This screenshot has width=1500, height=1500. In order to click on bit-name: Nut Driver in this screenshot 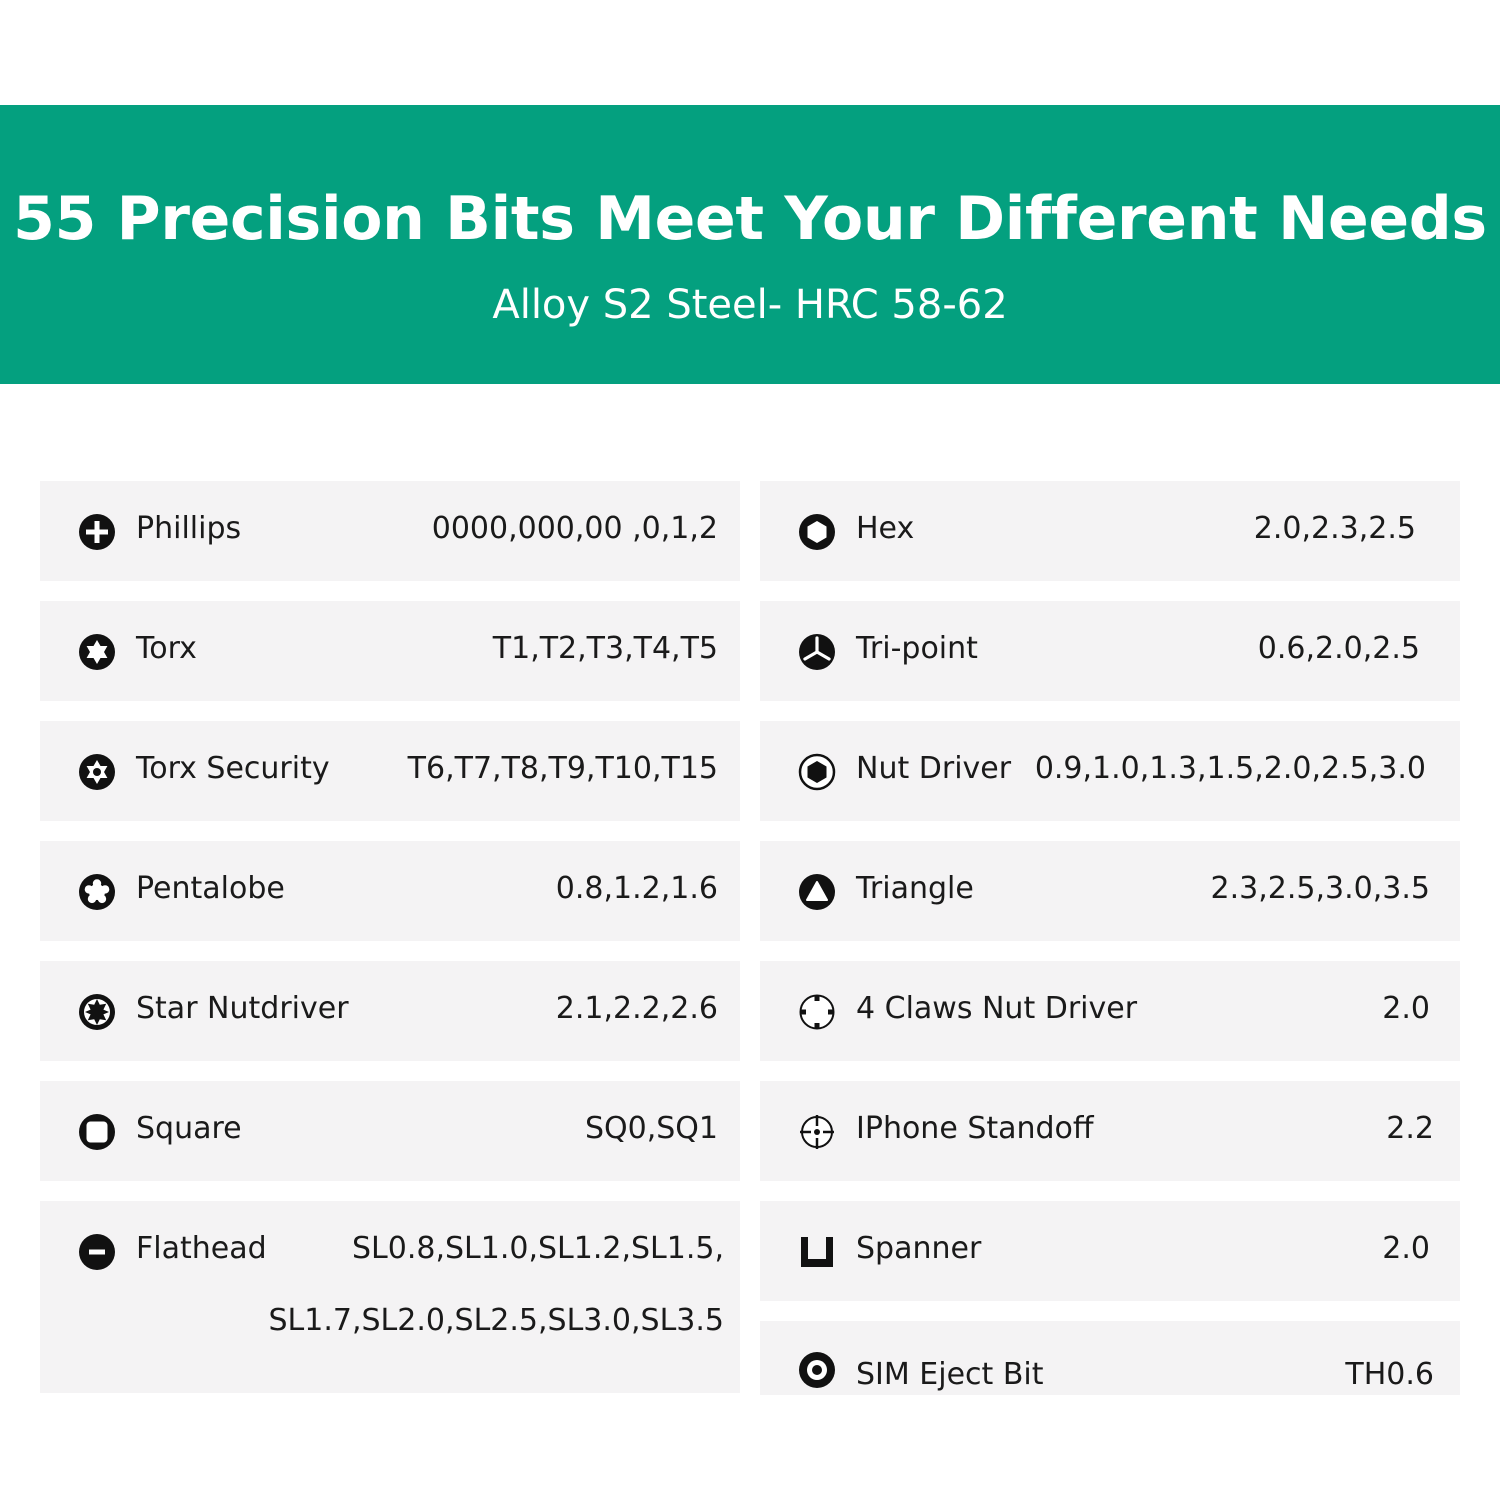, I will do `click(934, 768)`.